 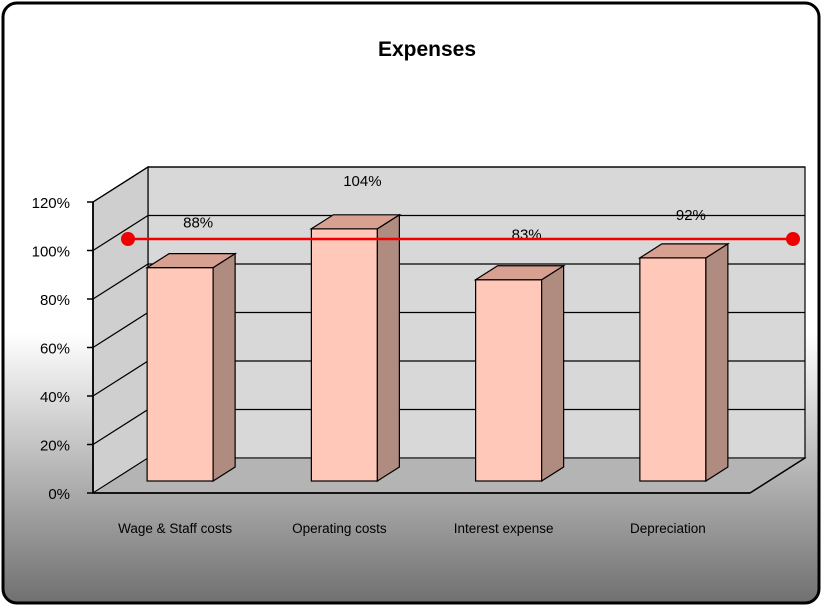 I want to click on y-tick-label: 60%, so click(x=55, y=349).